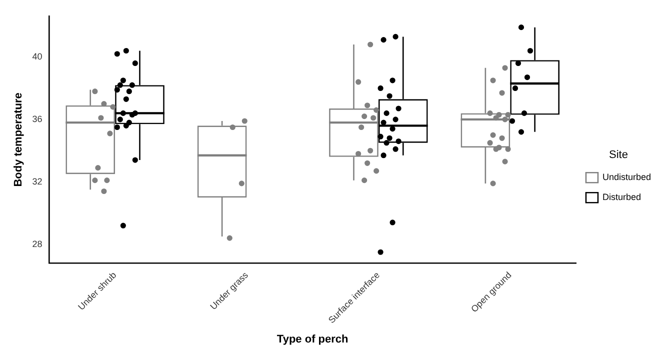 This screenshot has width=669, height=358. Describe the element at coordinates (37, 56) in the screenshot. I see `y-tick-label: 40` at that location.